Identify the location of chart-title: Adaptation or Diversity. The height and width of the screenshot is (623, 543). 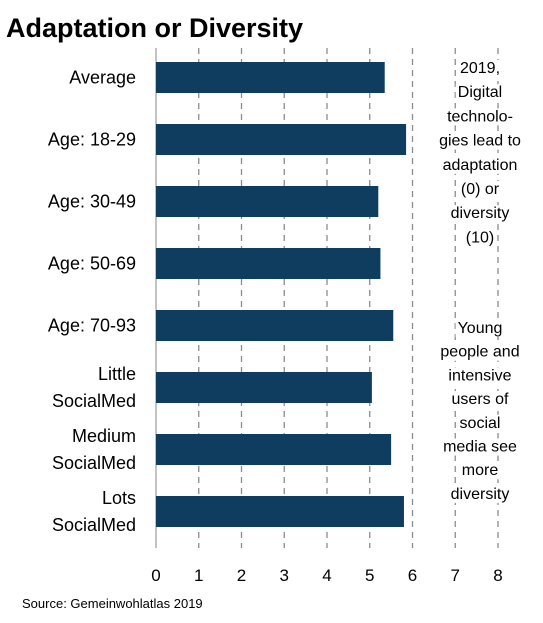
(154, 28).